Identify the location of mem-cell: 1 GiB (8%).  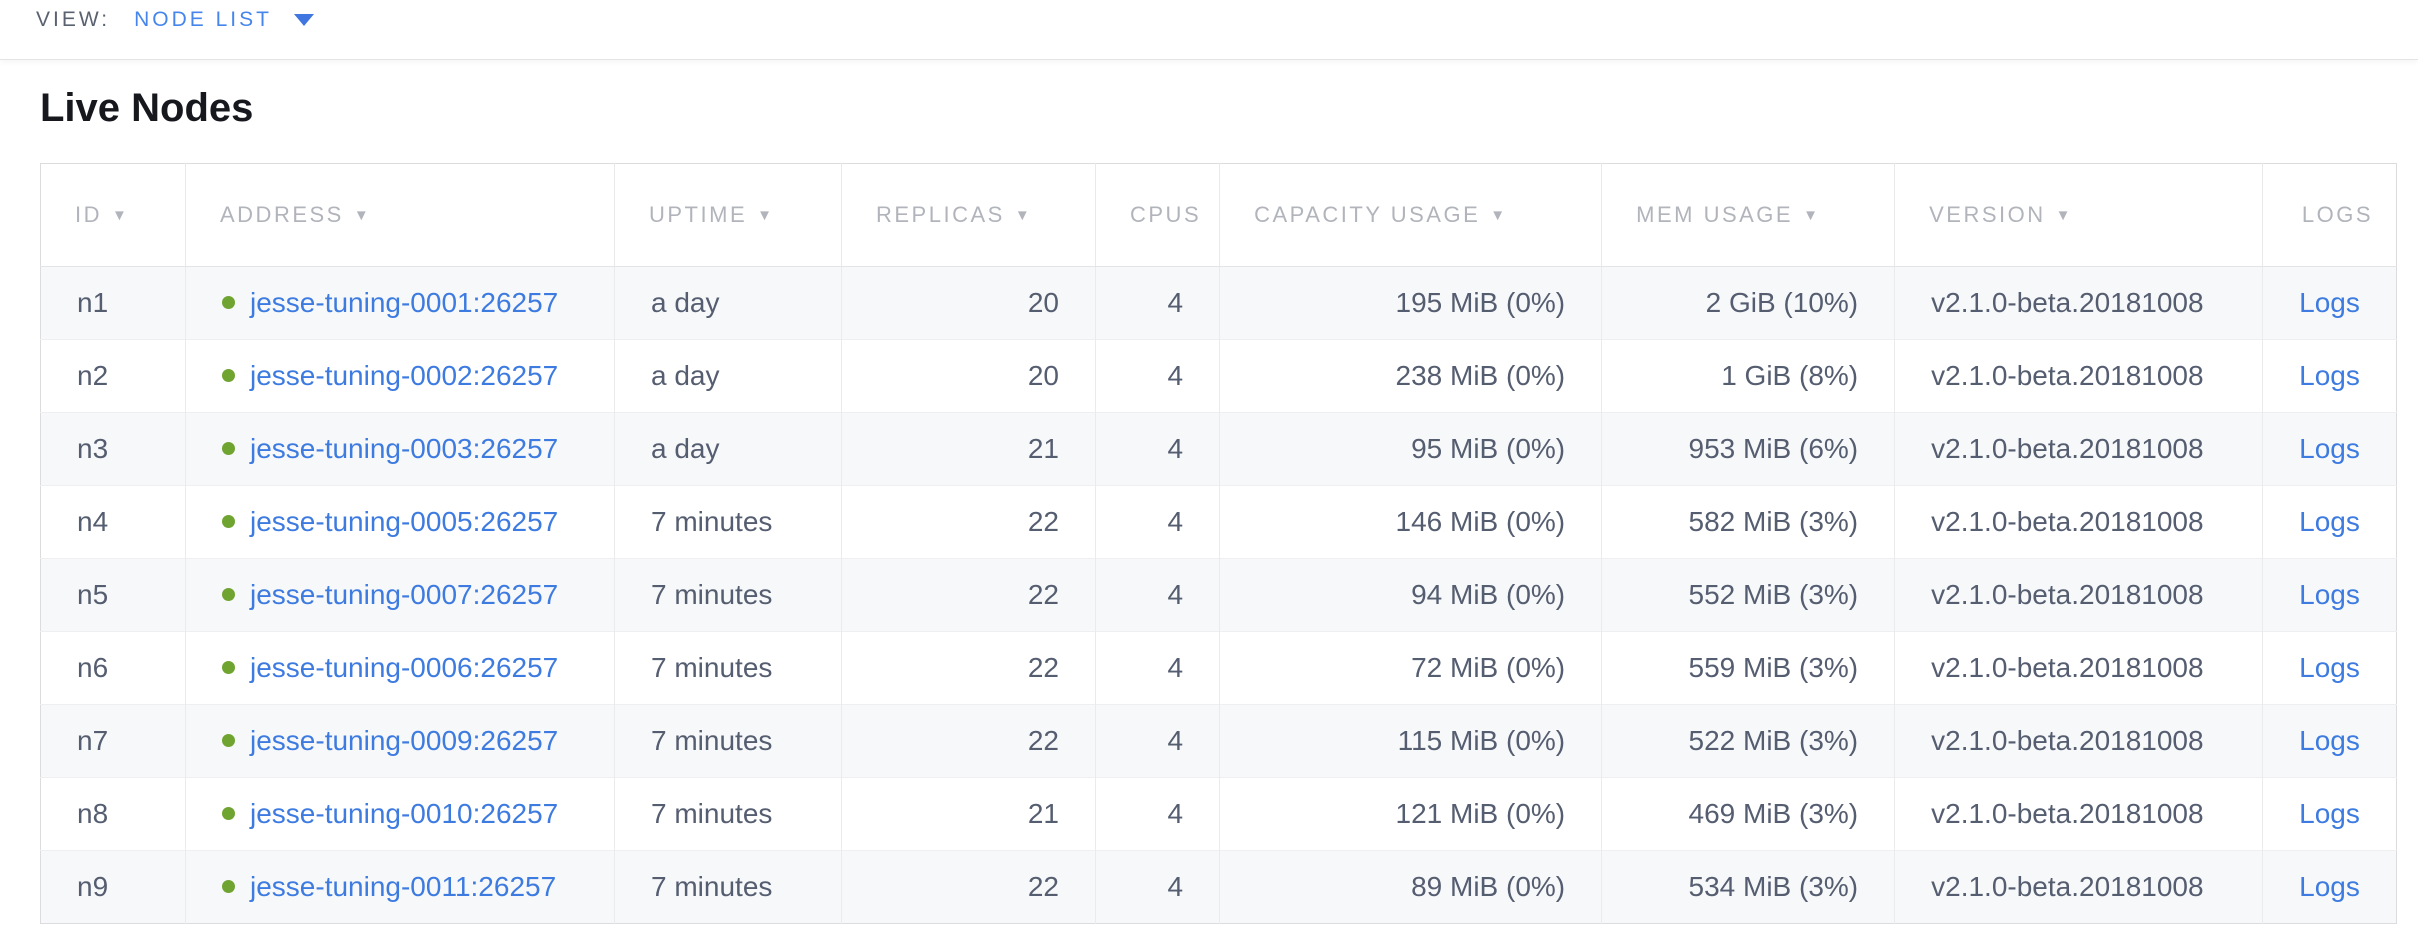
(1748, 376).